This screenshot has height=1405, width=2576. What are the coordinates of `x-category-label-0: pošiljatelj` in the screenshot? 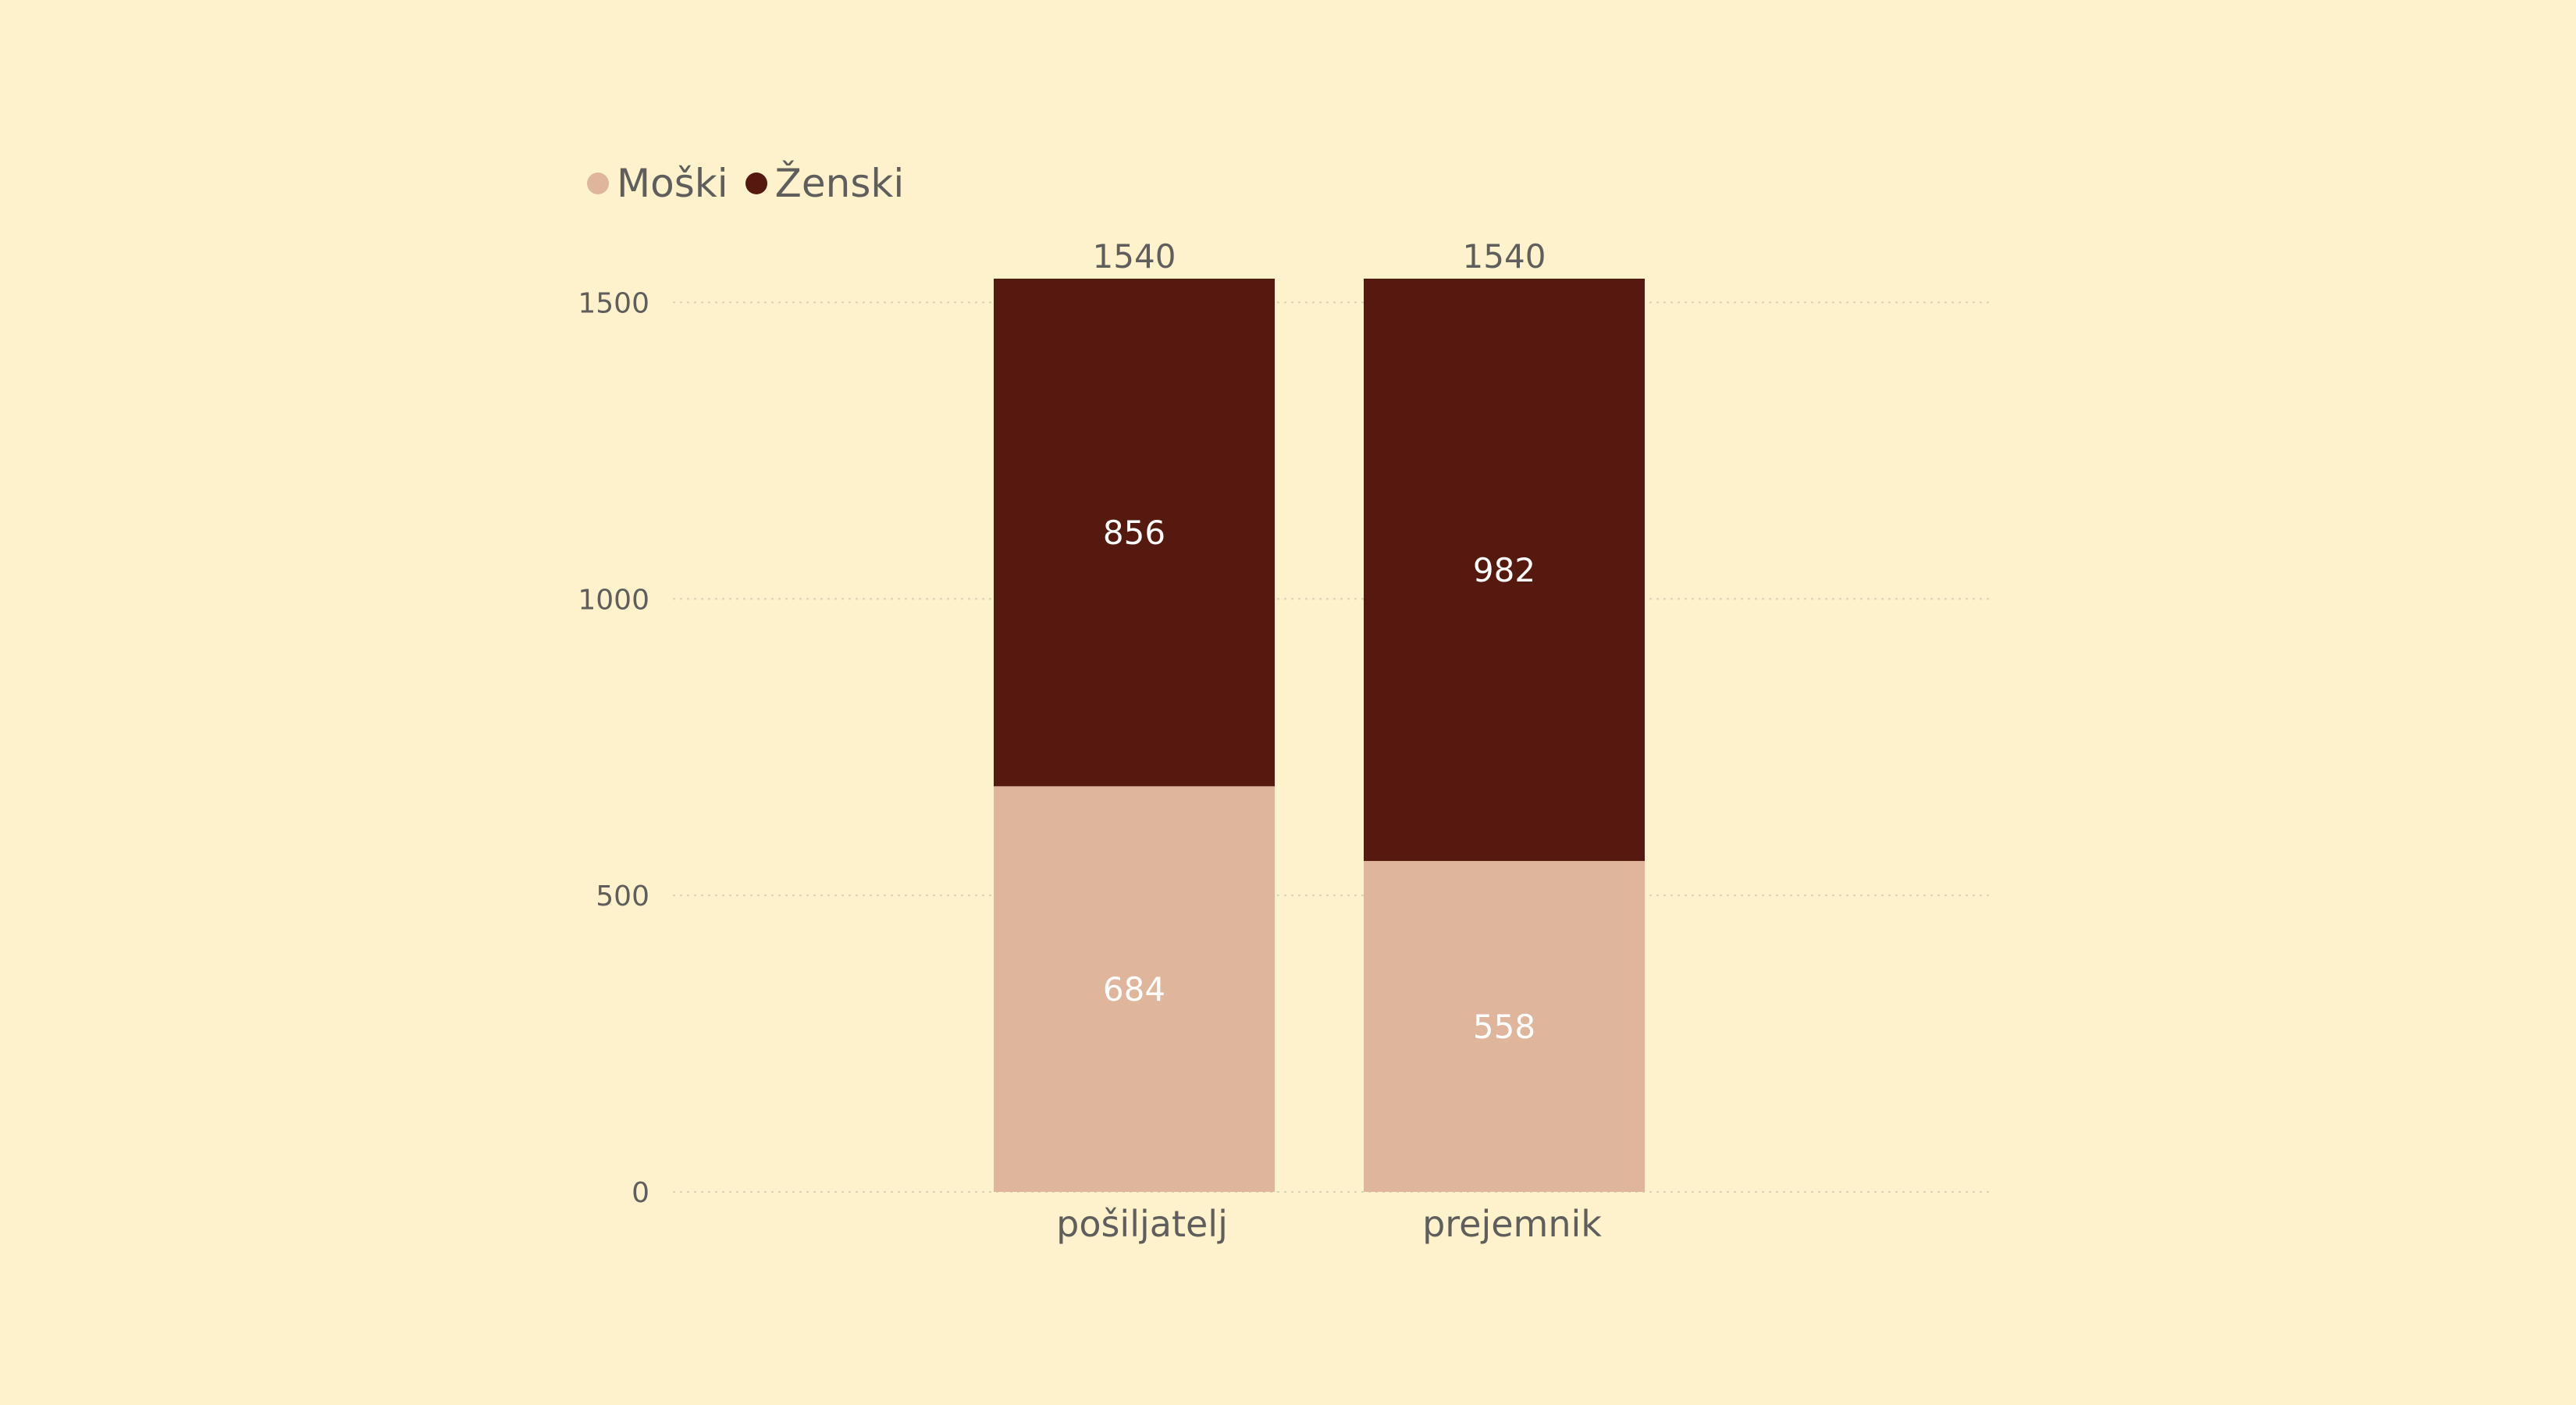 It's located at (1142, 1224).